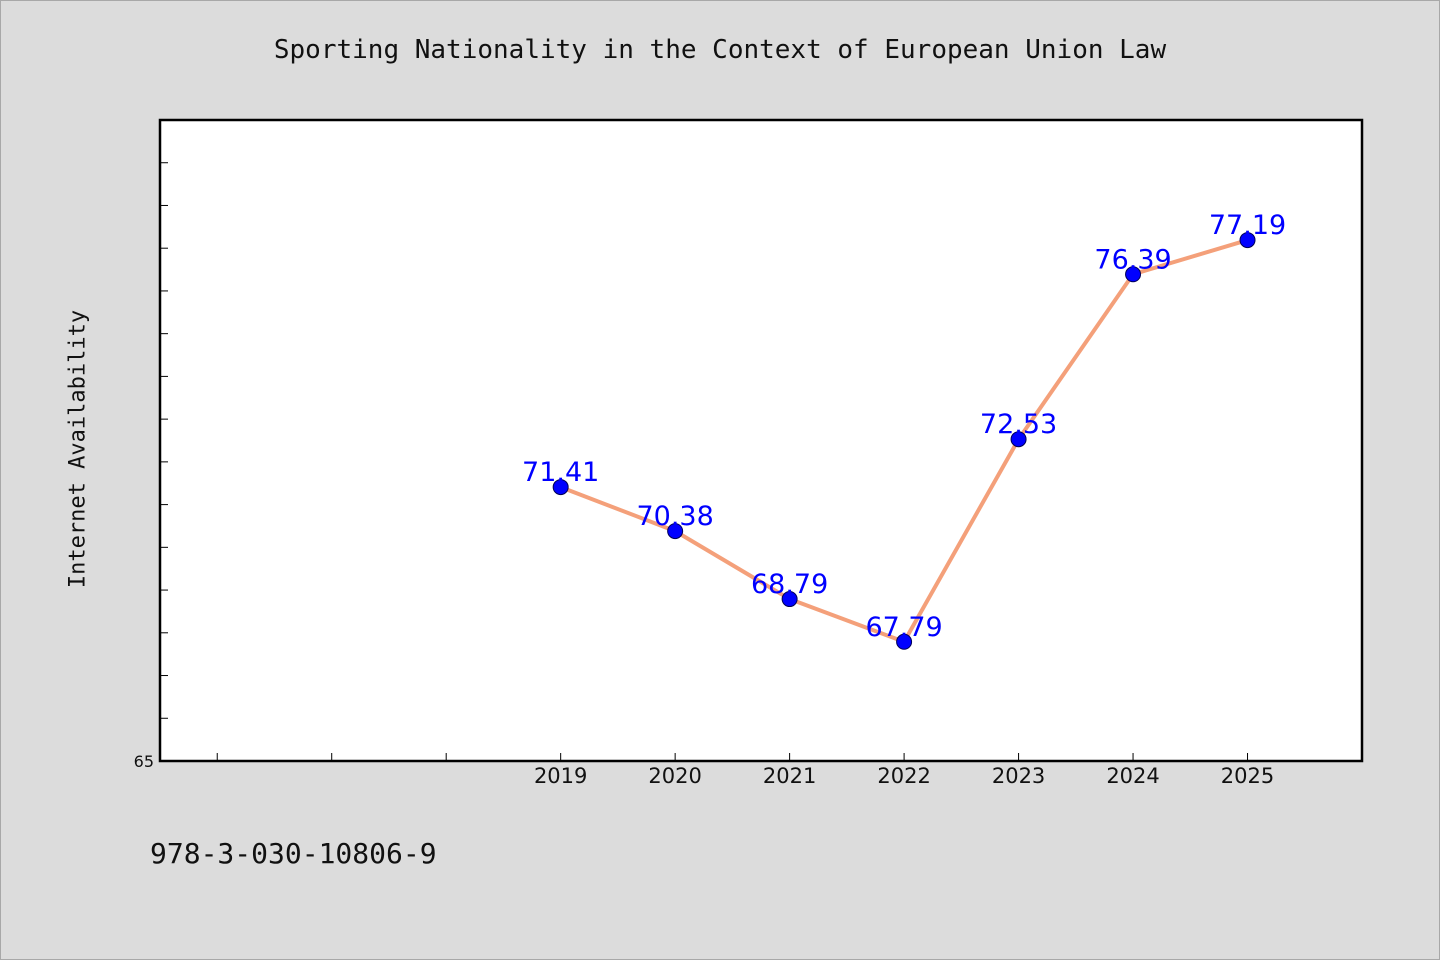  Describe the element at coordinates (560, 776) in the screenshot. I see `x-tick-label: 2019` at that location.